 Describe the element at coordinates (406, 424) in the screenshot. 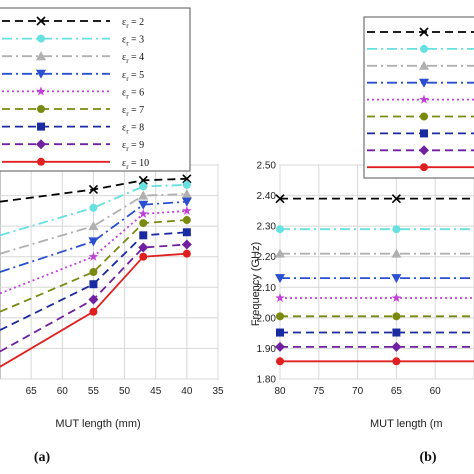

I see `chart-b-xlabel: MUT length (m` at that location.